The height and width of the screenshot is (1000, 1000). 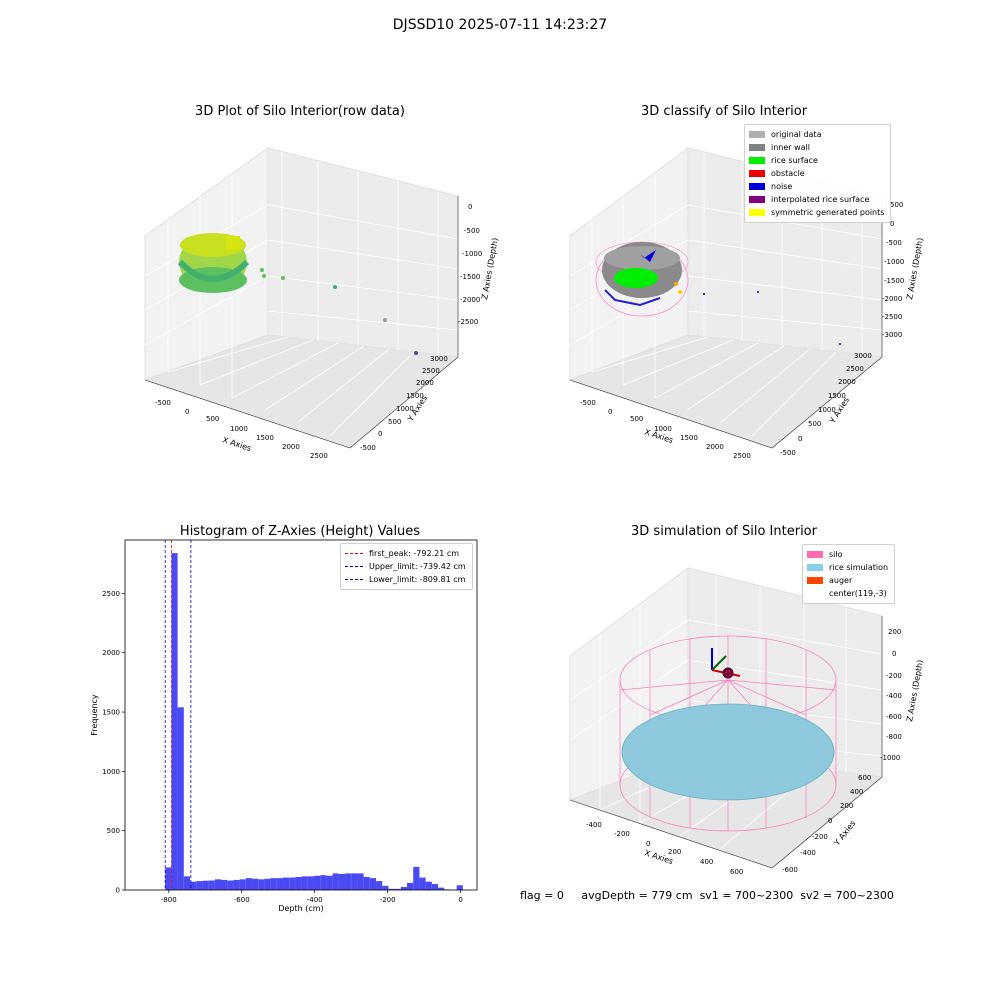 What do you see at coordinates (858, 593) in the screenshot?
I see `legend-label: center(119,-3)` at bounding box center [858, 593].